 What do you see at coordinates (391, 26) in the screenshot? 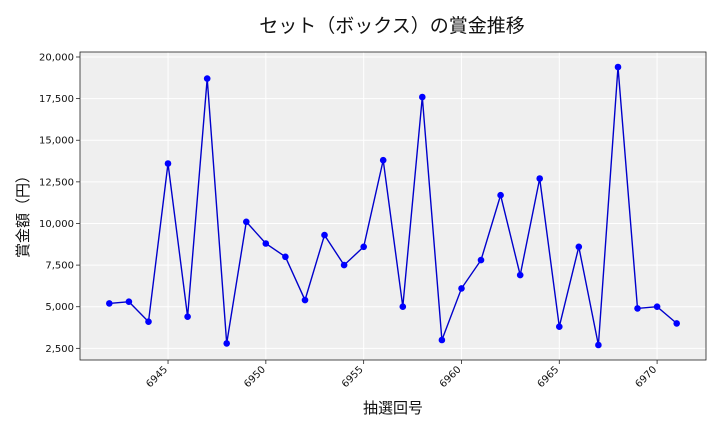
I see `chart-title: セット（ボックス）の賞金推移` at bounding box center [391, 26].